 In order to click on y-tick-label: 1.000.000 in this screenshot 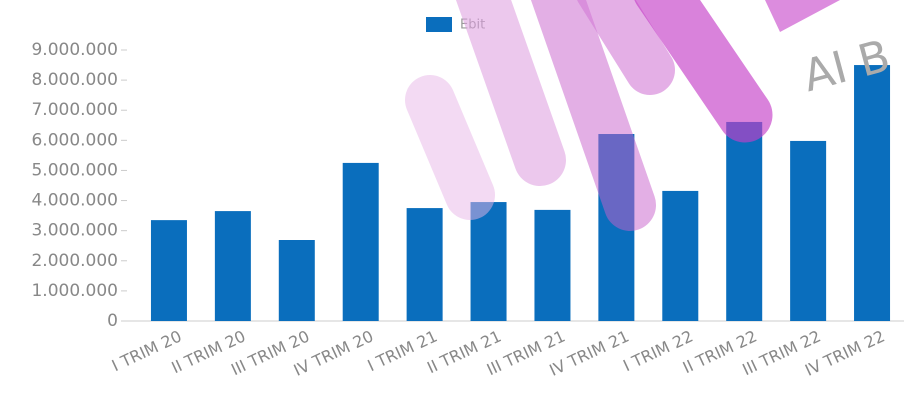, I will do `click(74, 291)`.